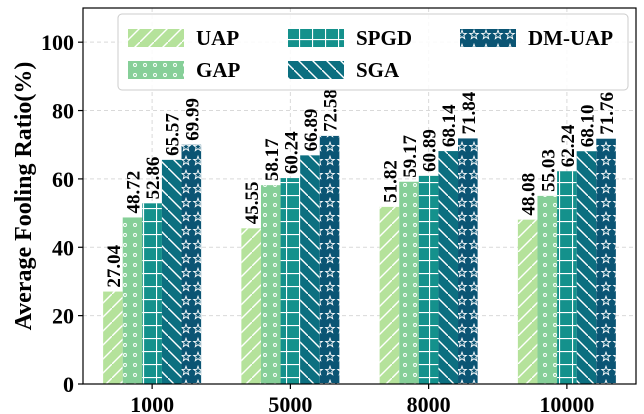 The image size is (644, 414). What do you see at coordinates (607, 113) in the screenshot?
I see `data-label-dm-uap-10000: 71.76` at bounding box center [607, 113].